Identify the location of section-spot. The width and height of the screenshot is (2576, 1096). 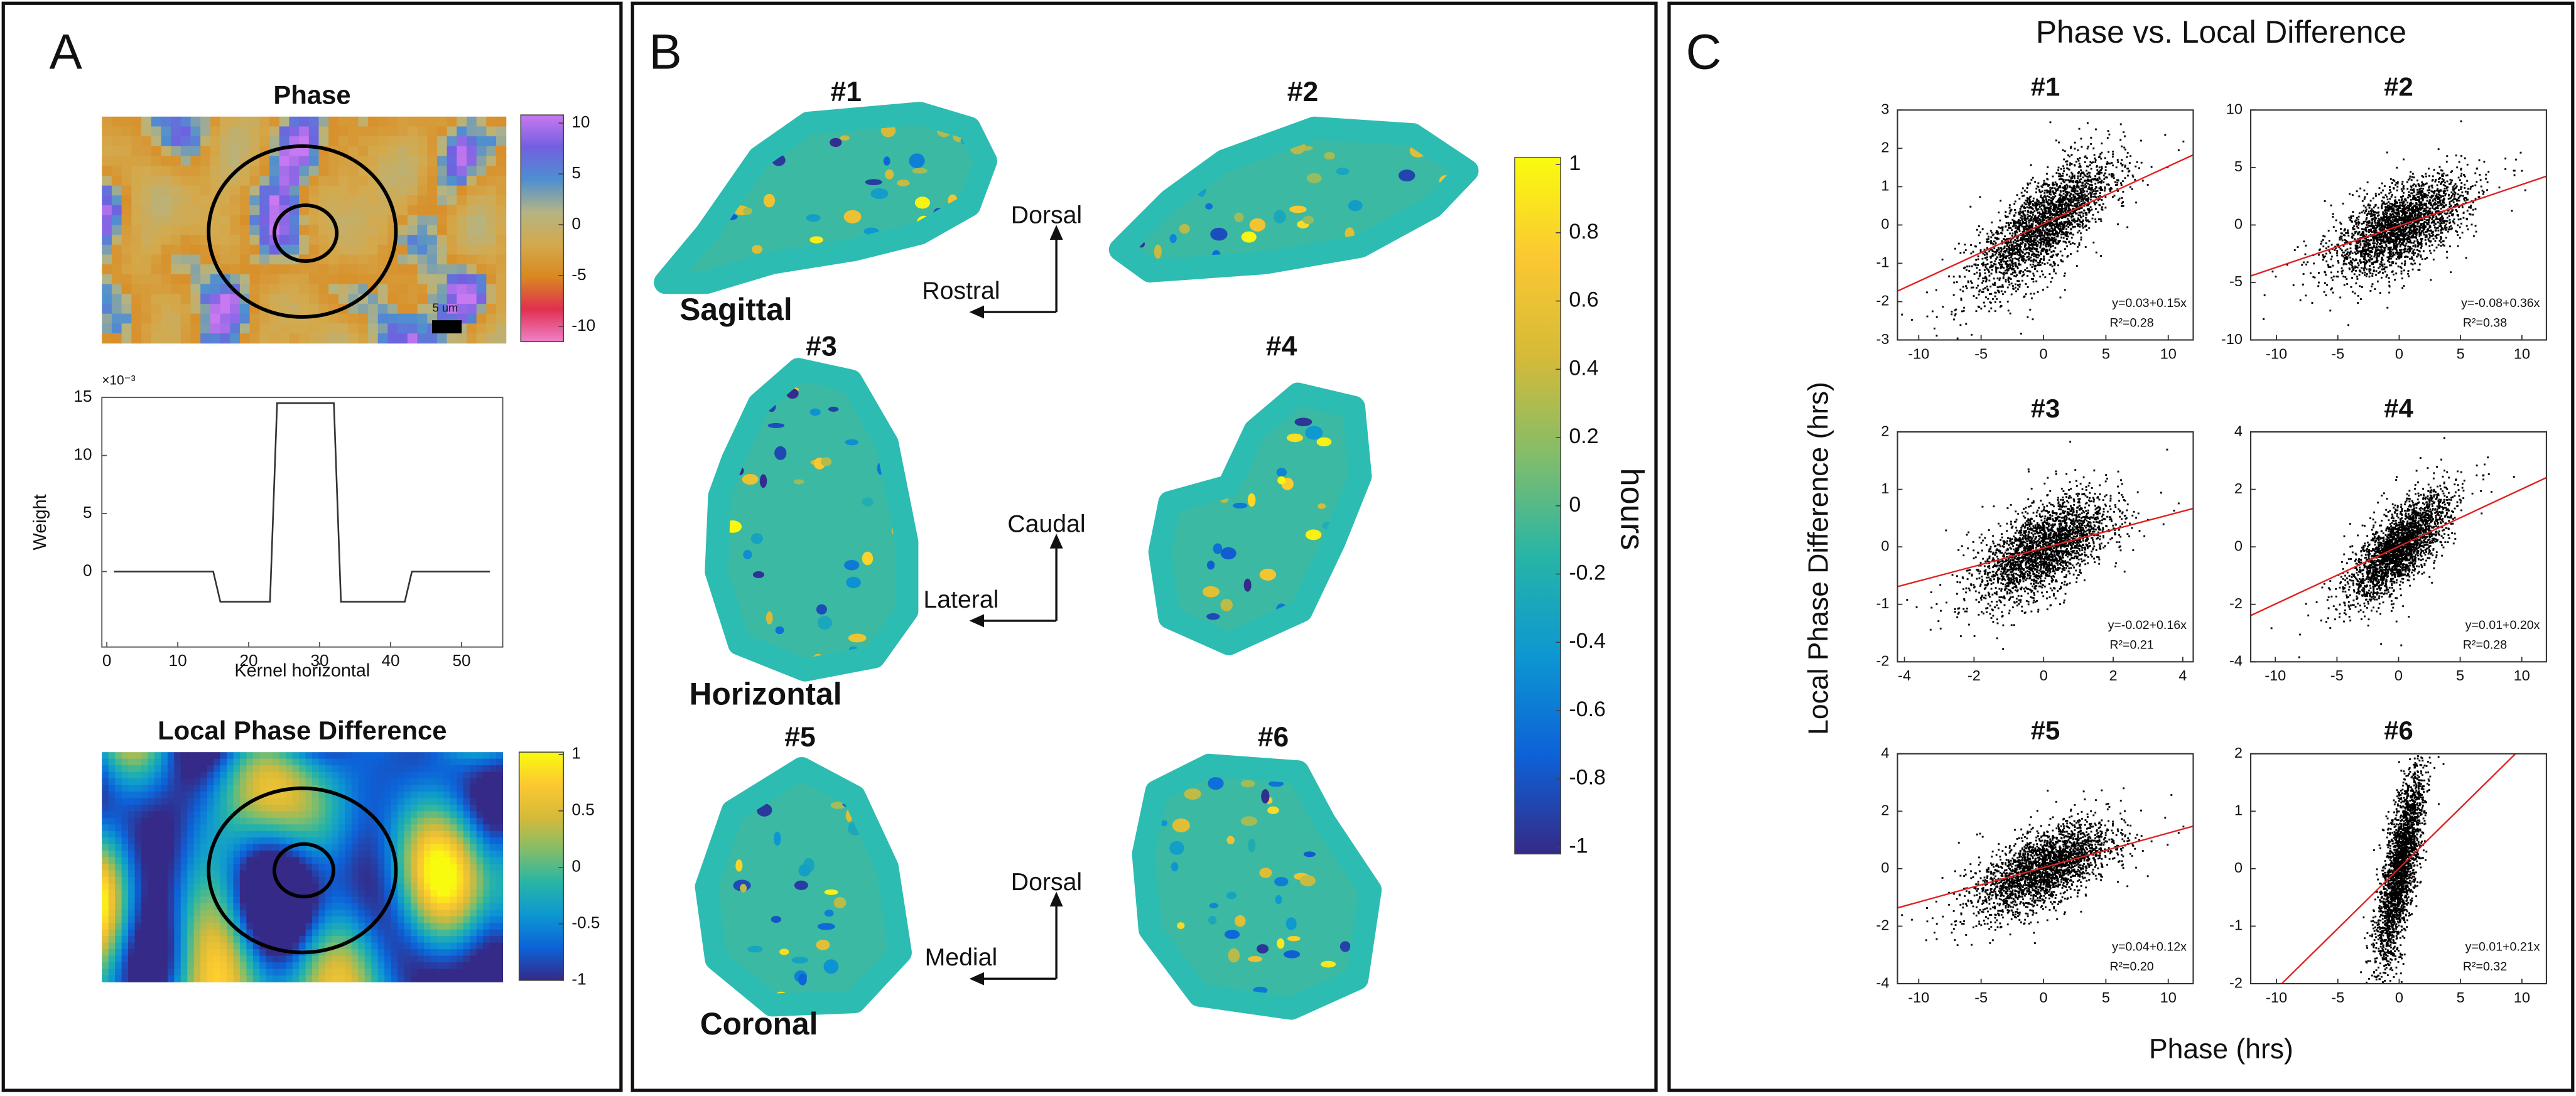
(845, 138).